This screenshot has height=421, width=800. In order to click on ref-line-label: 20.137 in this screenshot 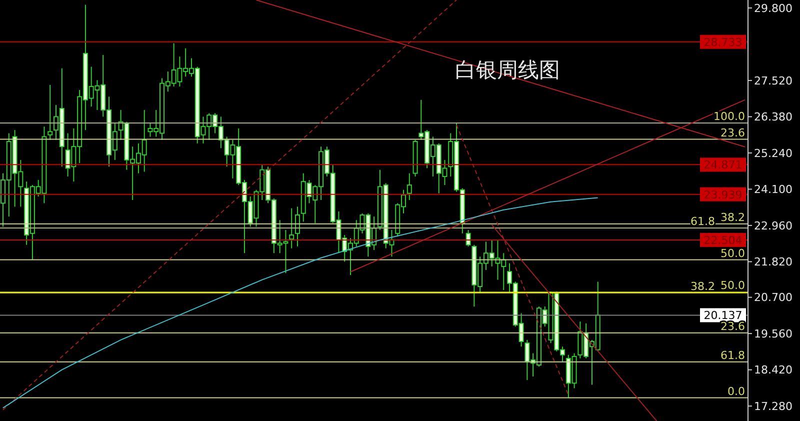, I will do `click(723, 315)`.